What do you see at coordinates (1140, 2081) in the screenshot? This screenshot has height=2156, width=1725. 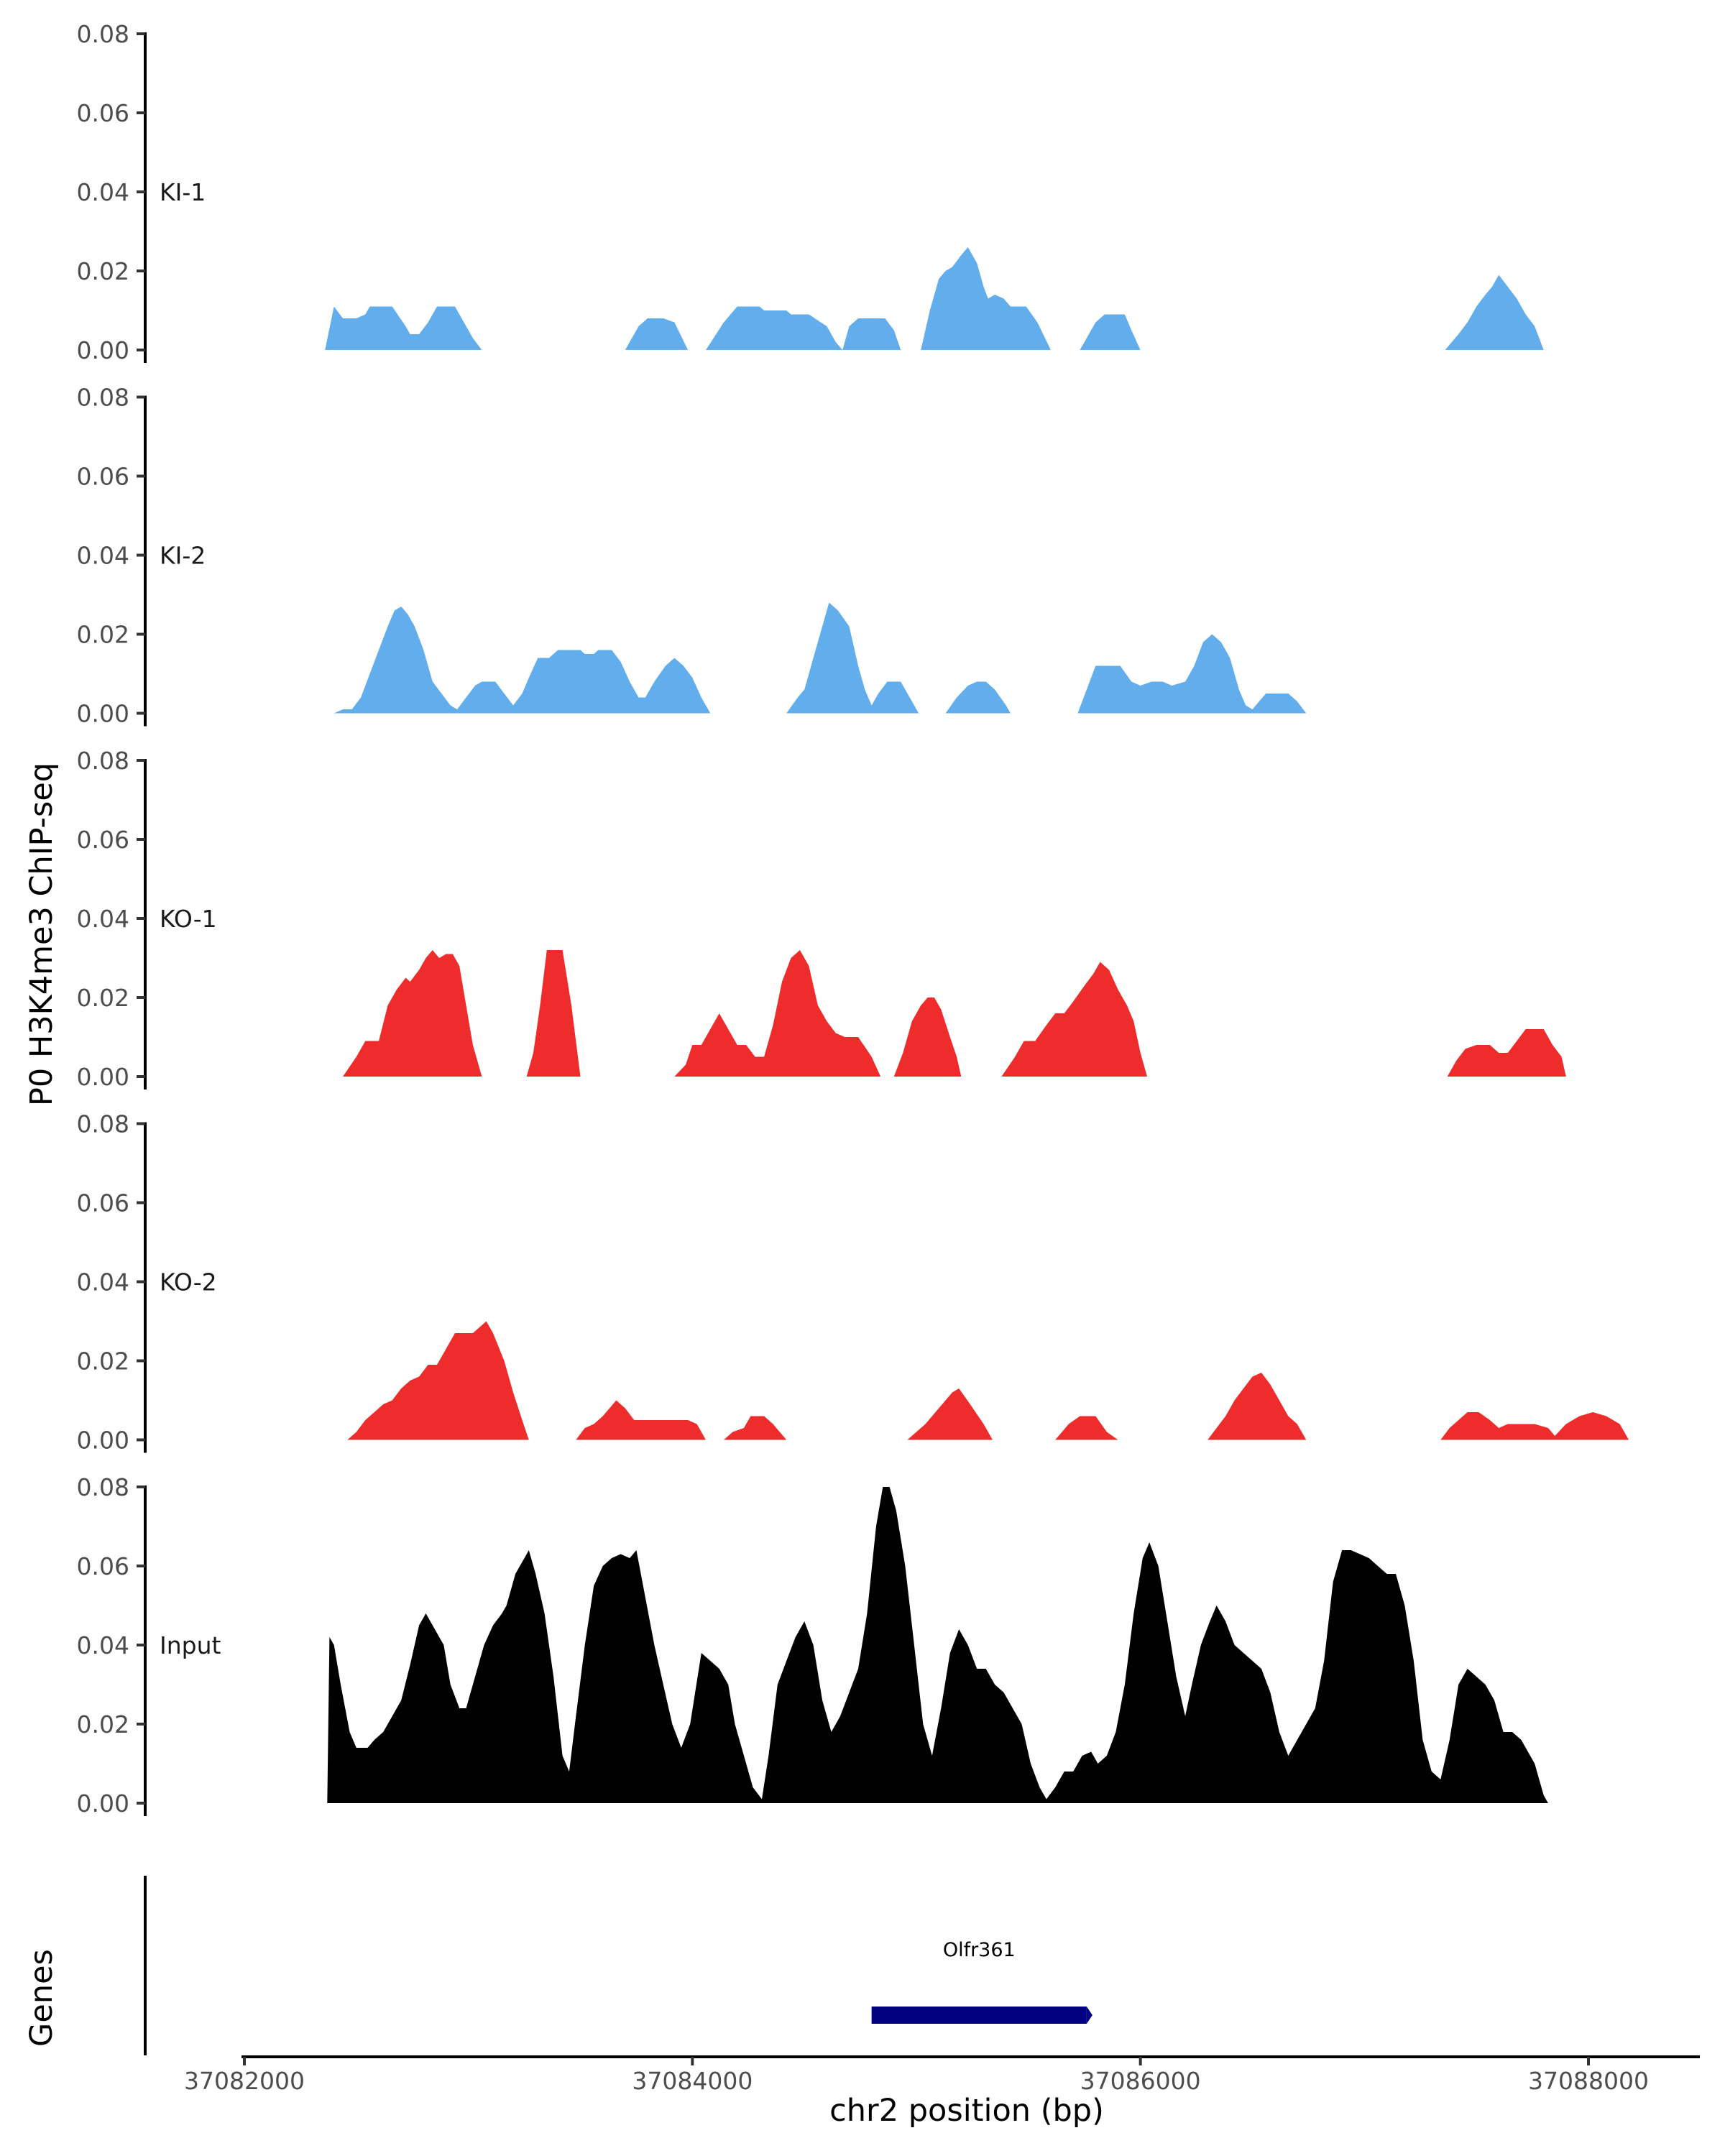 I see `x-tick-label: 37086000` at bounding box center [1140, 2081].